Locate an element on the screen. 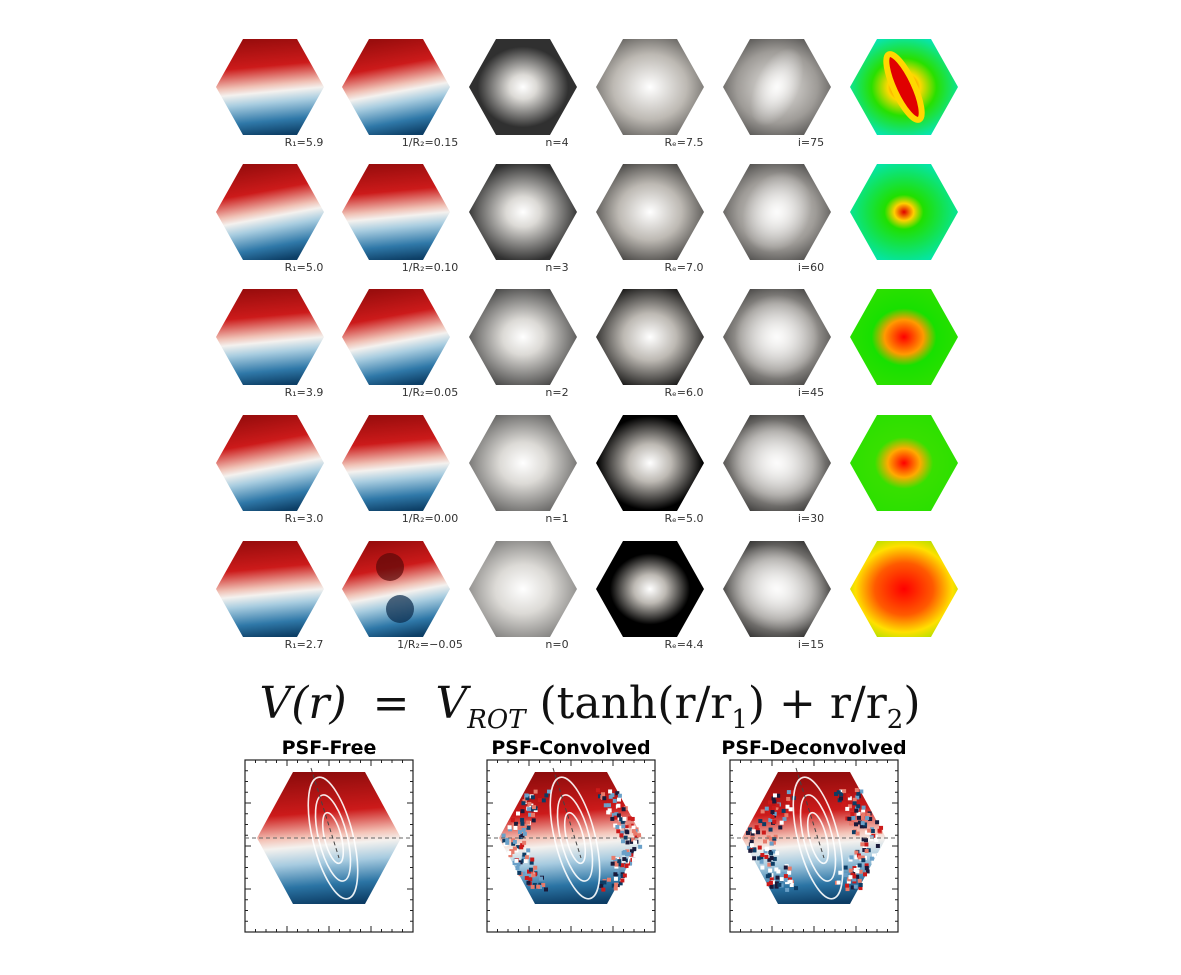 The width and height of the screenshot is (1181, 975). psf-panel: PSF-Convolved is located at coordinates (571, 835).